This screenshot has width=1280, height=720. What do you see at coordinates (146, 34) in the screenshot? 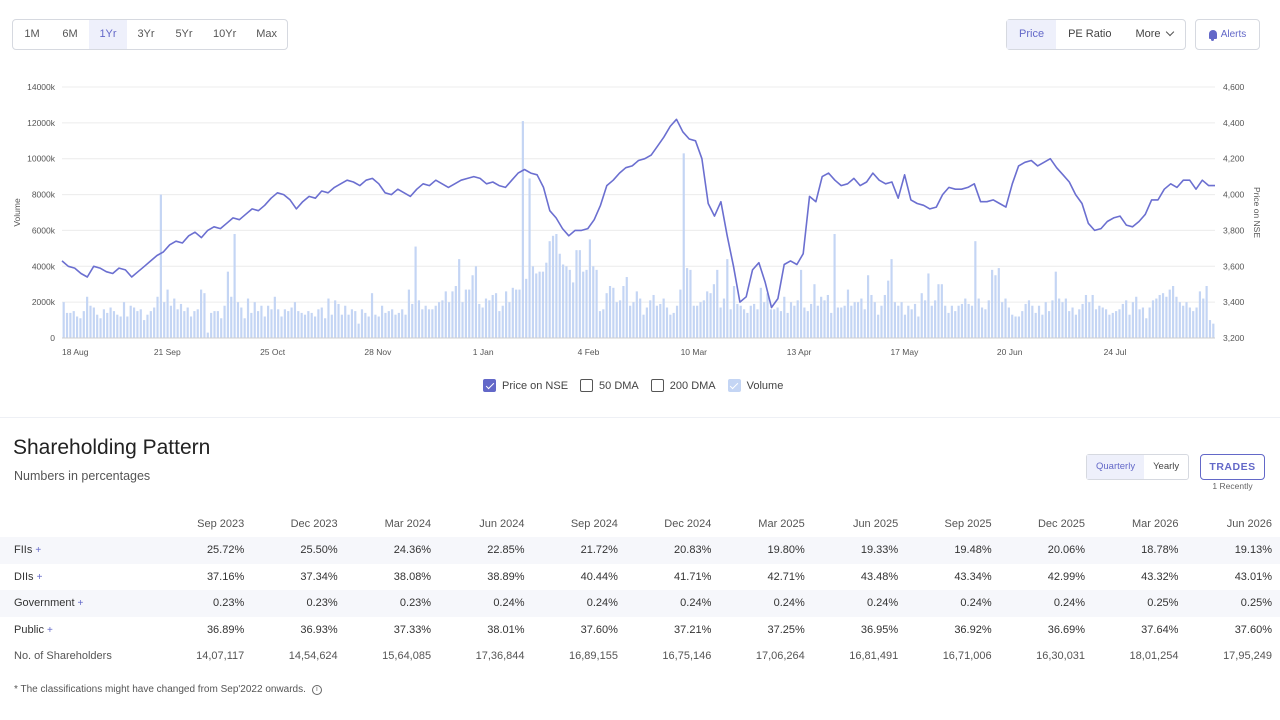
I see `range-3yr-button: 3Yr` at bounding box center [146, 34].